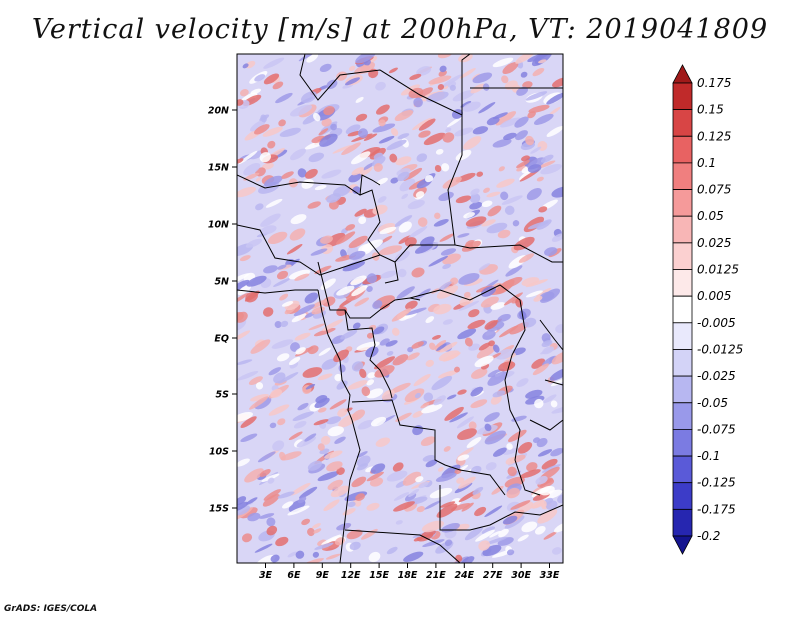 The height and width of the screenshot is (618, 800). Describe the element at coordinates (457, 272) in the screenshot. I see `boundary-car` at that location.